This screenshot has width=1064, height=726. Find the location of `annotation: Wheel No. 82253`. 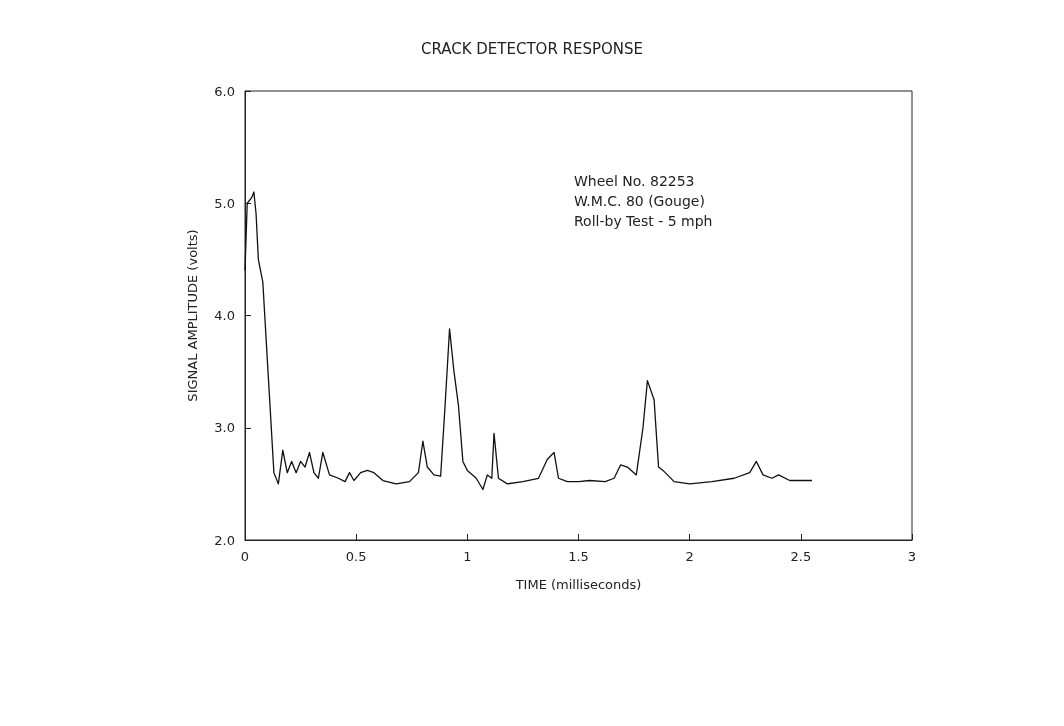

annotation: Wheel No. 82253 is located at coordinates (634, 181).